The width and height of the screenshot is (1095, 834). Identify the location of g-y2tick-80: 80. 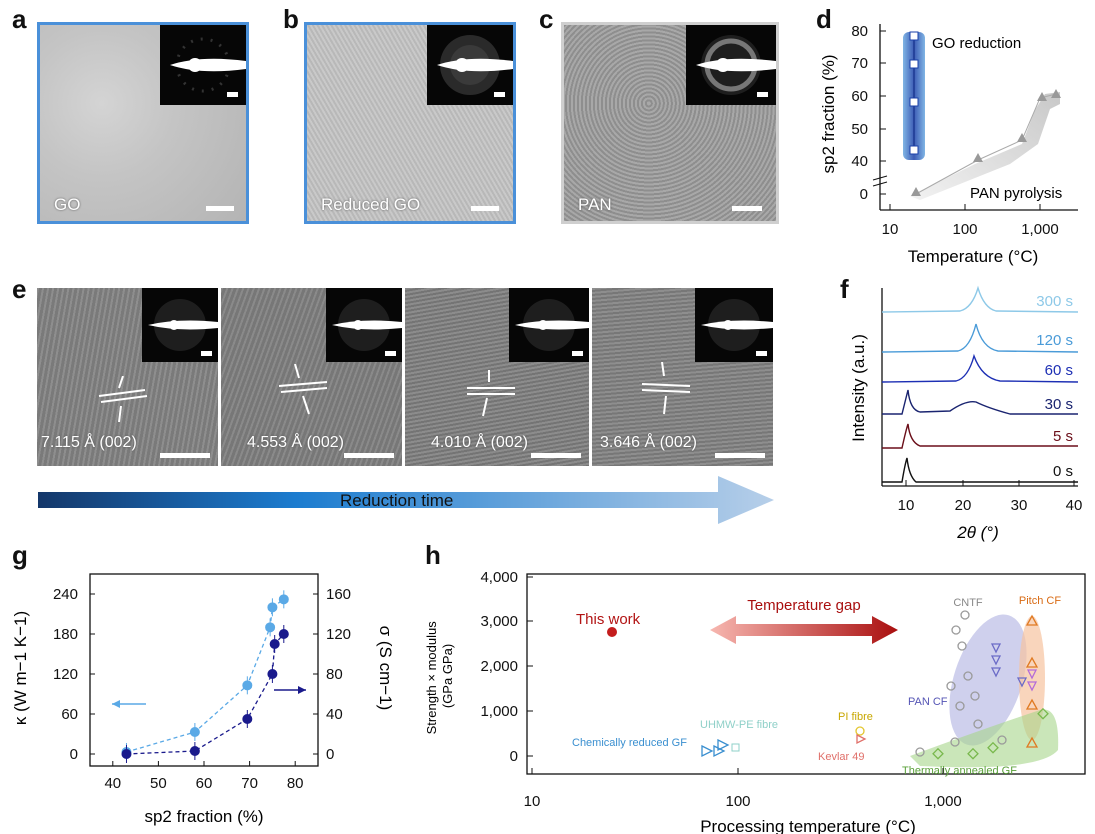
(334, 674).